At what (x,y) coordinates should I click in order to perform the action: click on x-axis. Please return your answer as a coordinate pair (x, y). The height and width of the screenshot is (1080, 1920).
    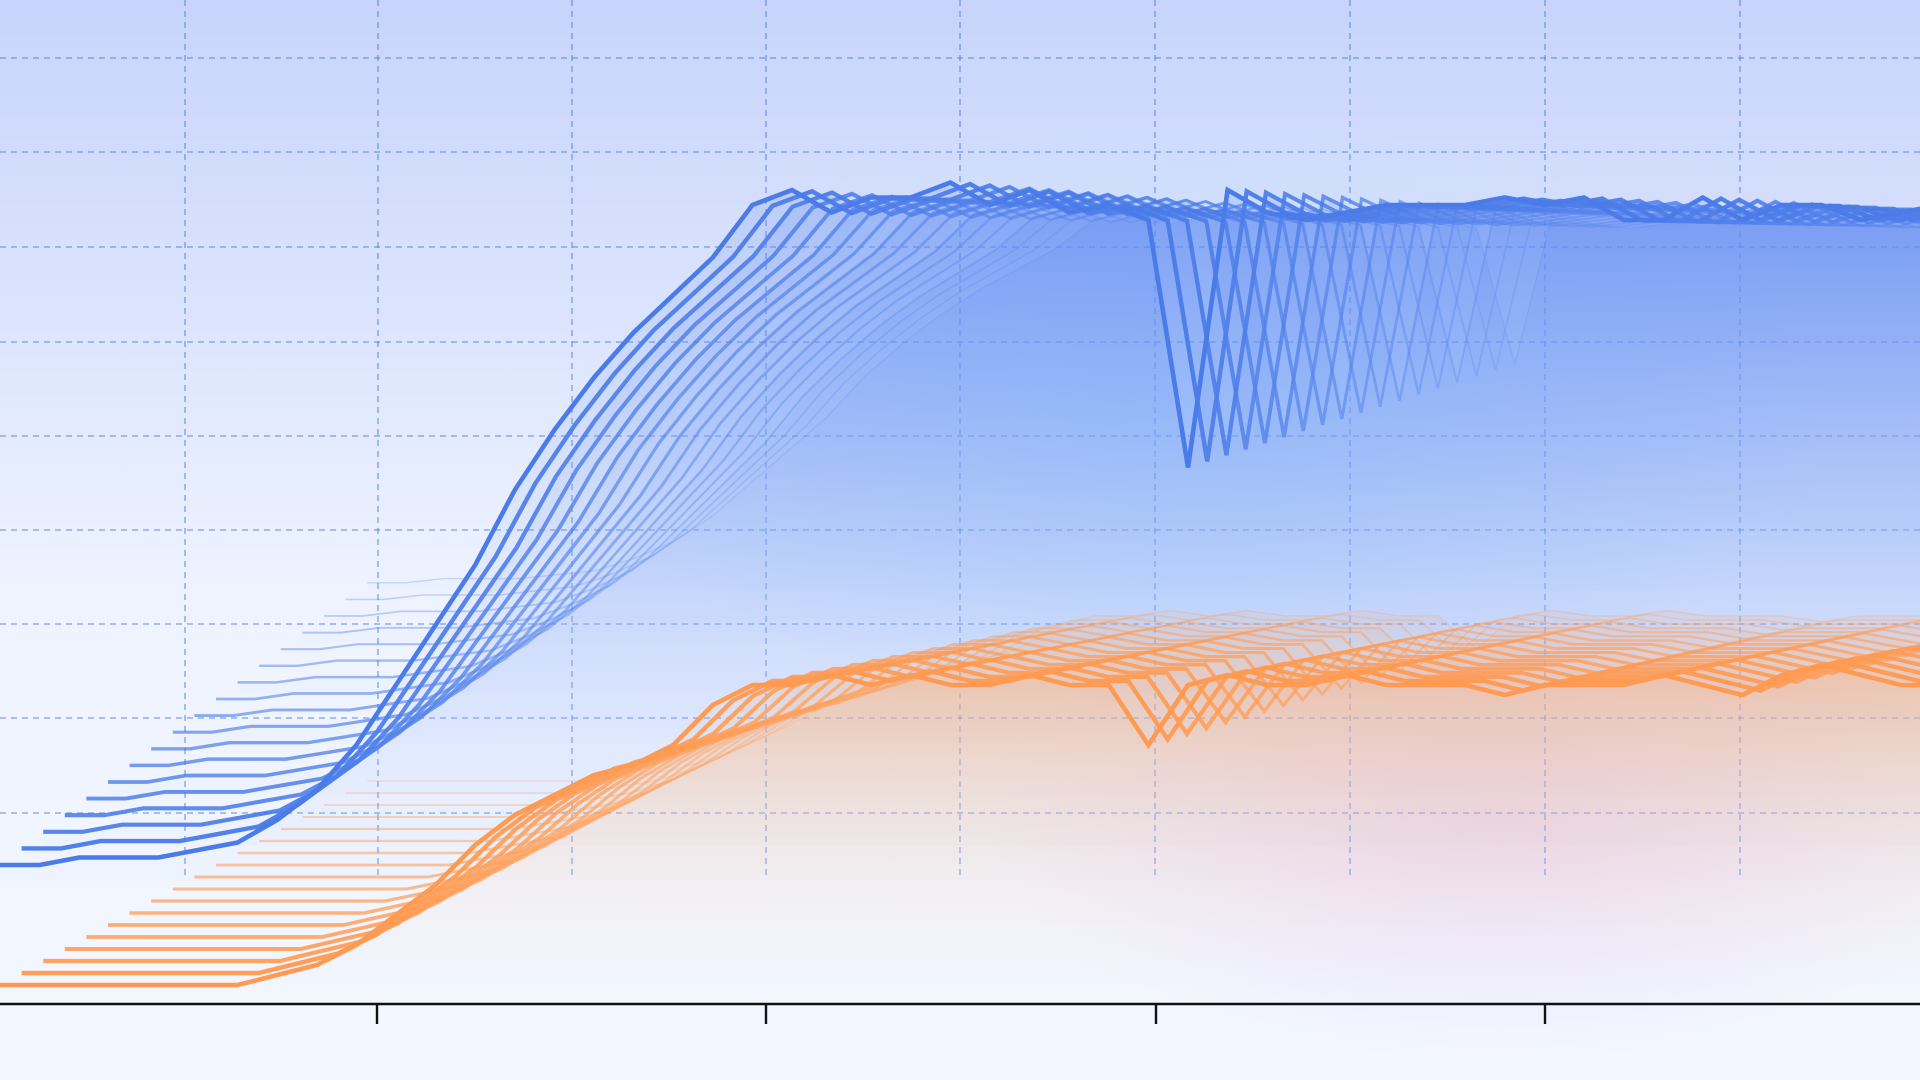
    Looking at the image, I should click on (960, 1013).